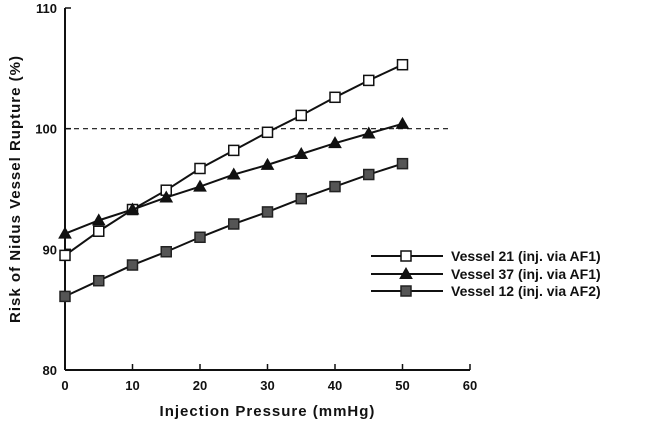  I want to click on y-tick-label: 80, so click(50, 370).